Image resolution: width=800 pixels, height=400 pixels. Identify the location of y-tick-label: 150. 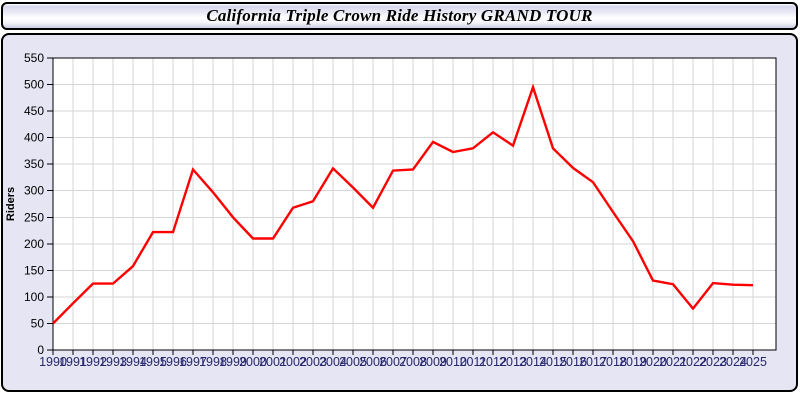
(34, 270).